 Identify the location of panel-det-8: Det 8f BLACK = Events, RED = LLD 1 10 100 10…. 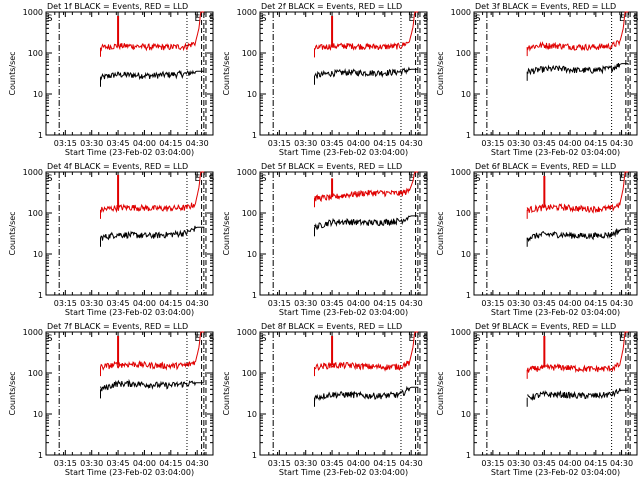
(325, 399).